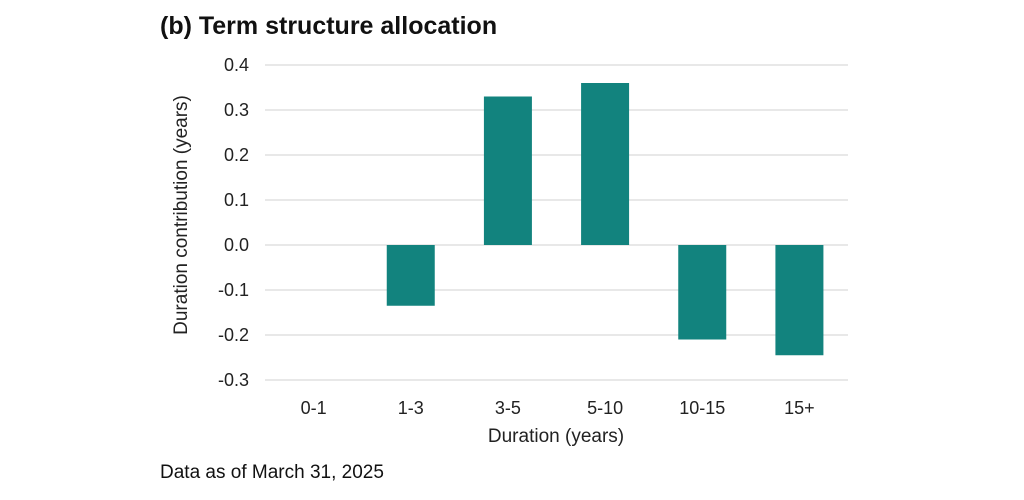 This screenshot has height=500, width=1024. I want to click on bar-15+, so click(799, 300).